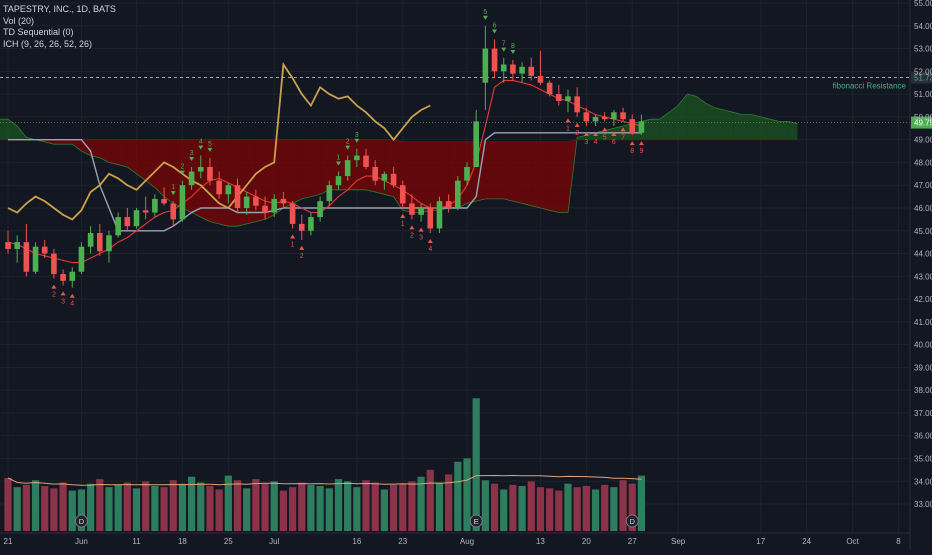 This screenshot has height=555, width=932. I want to click on time-tick-label: 25, so click(228, 541).